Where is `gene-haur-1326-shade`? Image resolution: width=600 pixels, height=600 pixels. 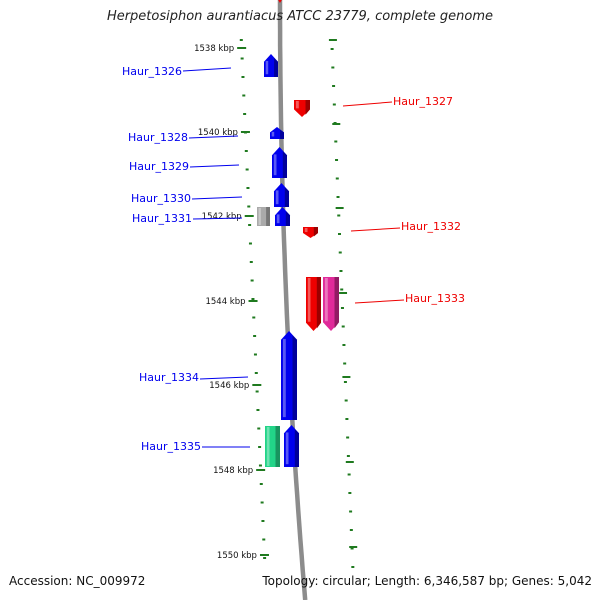 gene-haur-1326-shade is located at coordinates (276, 67).